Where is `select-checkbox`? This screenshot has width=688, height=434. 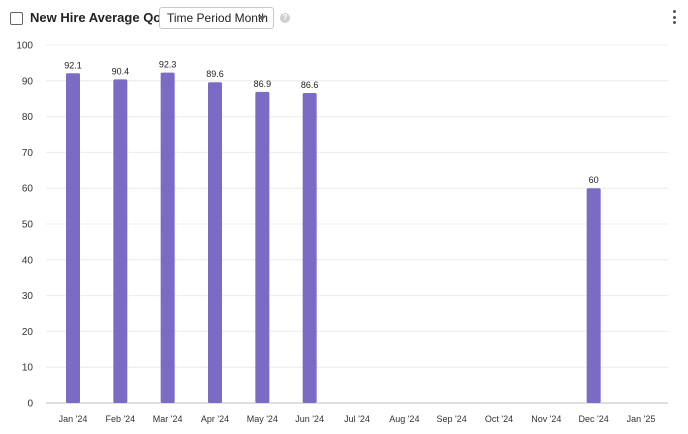 select-checkbox is located at coordinates (16, 18).